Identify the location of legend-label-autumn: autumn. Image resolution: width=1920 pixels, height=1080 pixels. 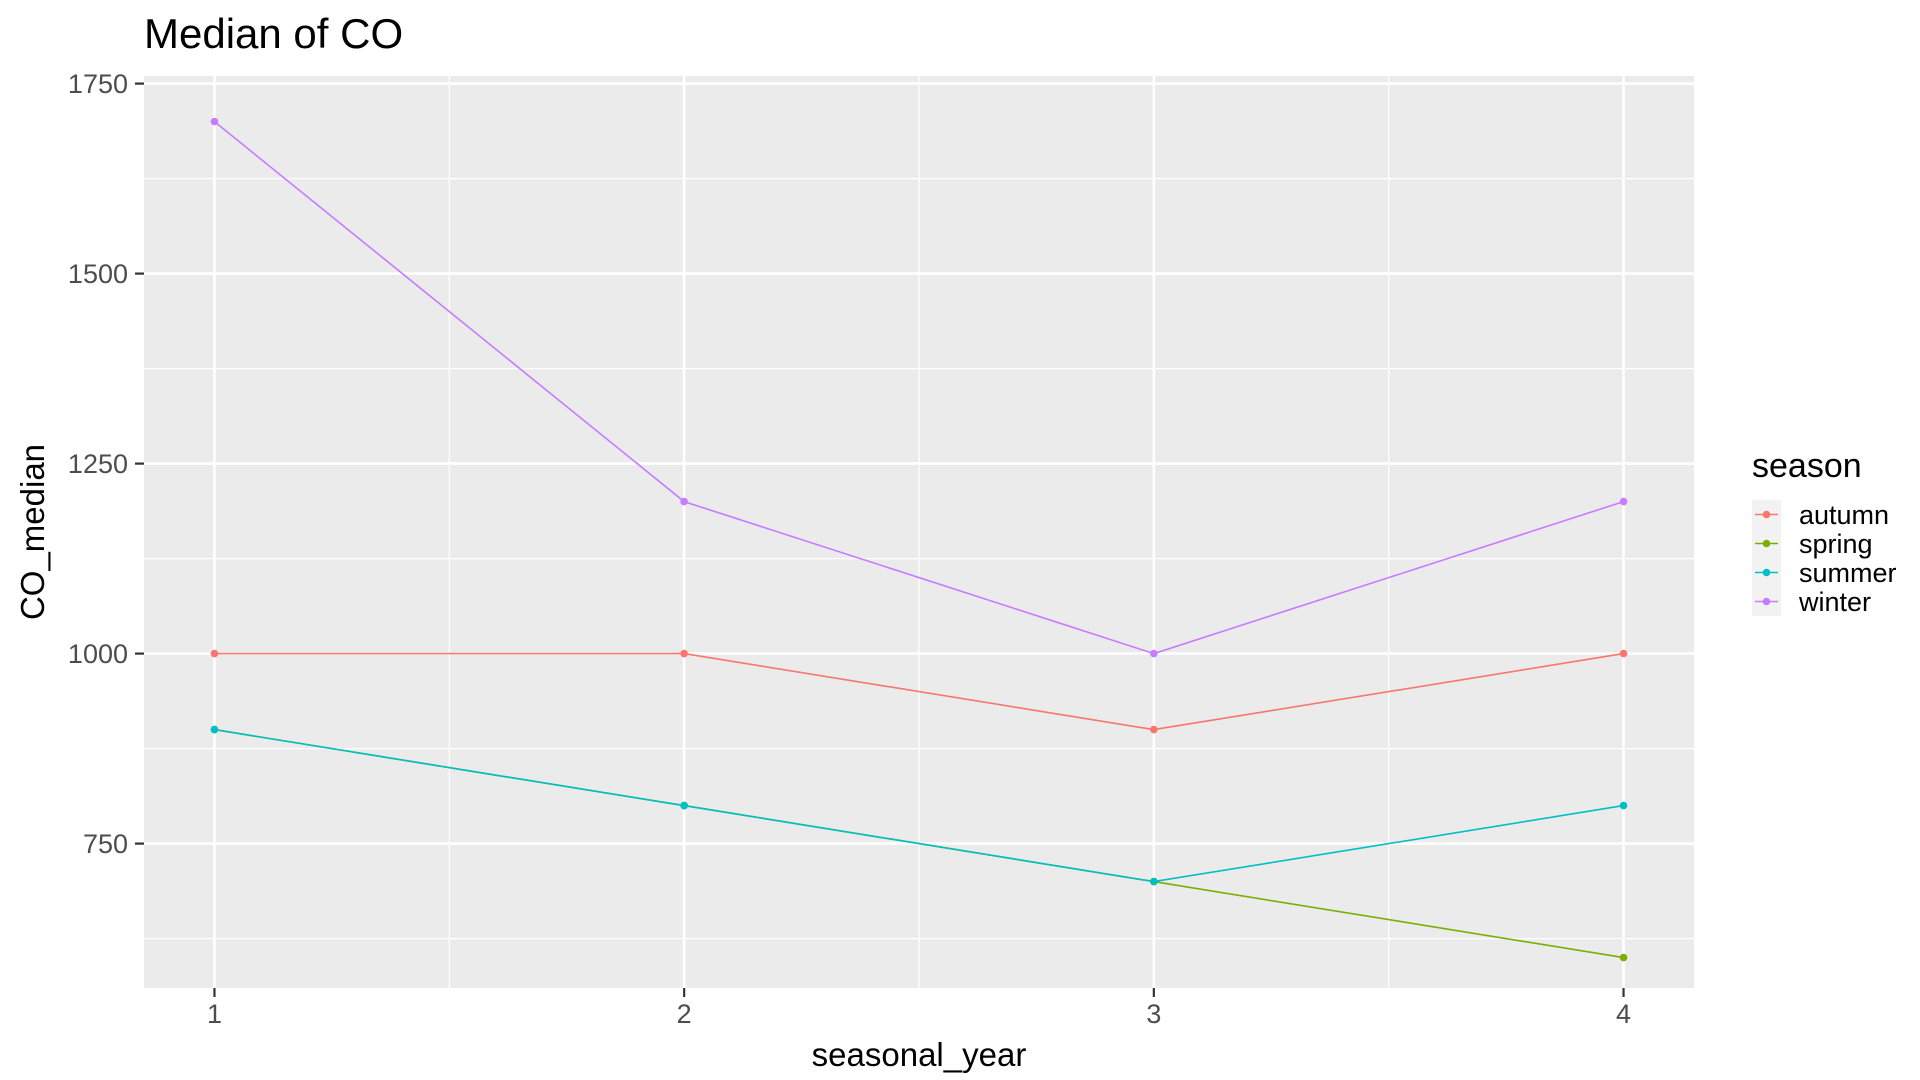
(1844, 515).